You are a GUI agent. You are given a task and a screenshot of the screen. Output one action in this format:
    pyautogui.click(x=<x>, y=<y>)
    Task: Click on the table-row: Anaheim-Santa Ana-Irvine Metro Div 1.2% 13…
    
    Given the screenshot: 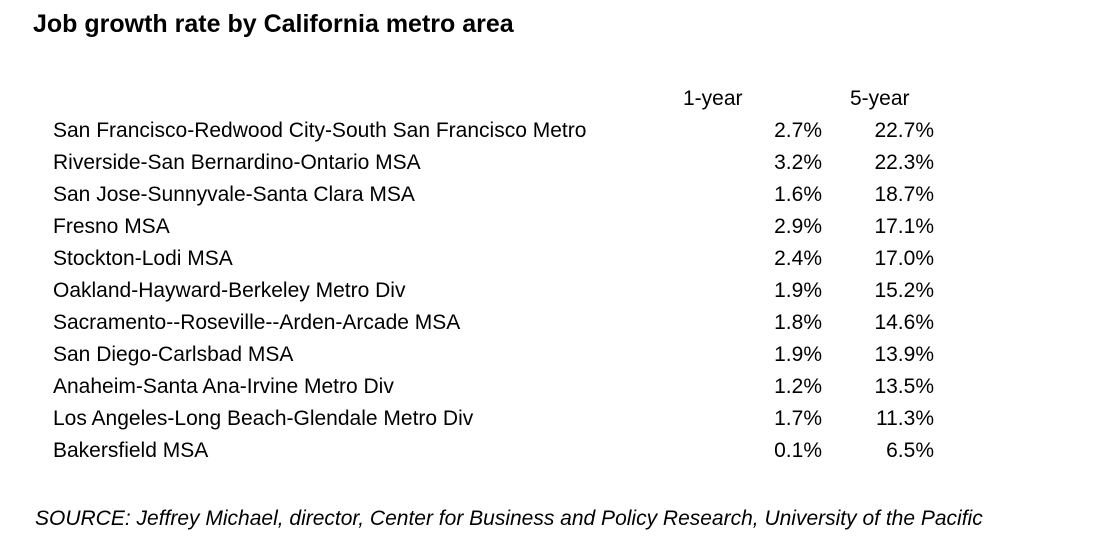 What is the action you would take?
    pyautogui.click(x=554, y=387)
    